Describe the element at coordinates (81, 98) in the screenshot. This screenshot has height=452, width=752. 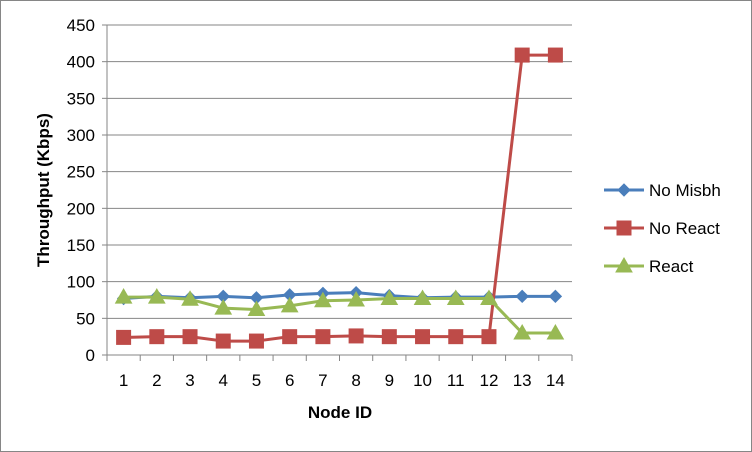
I see `y-tick-label: 350` at that location.